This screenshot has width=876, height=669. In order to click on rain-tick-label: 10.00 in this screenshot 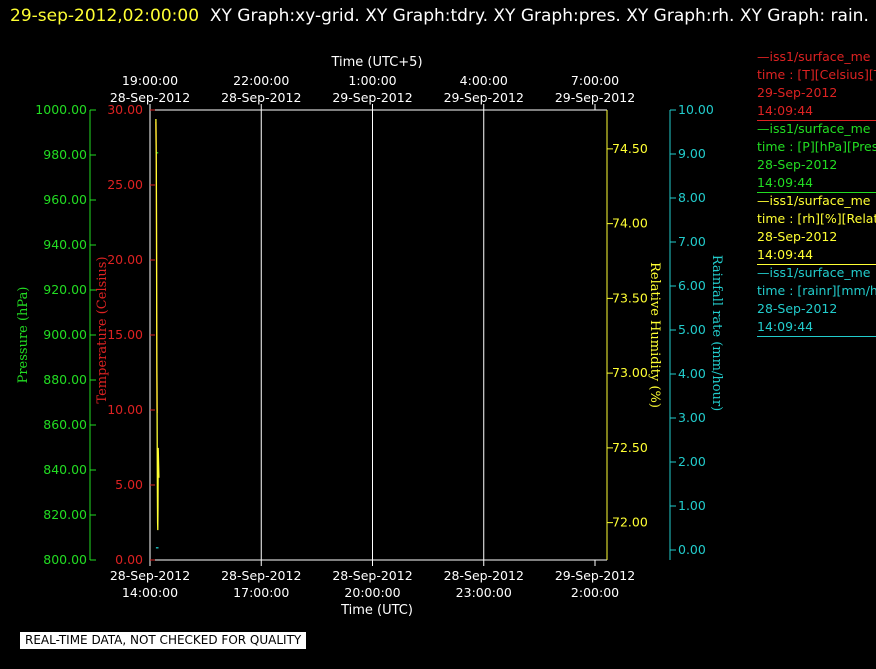, I will do `click(696, 109)`.